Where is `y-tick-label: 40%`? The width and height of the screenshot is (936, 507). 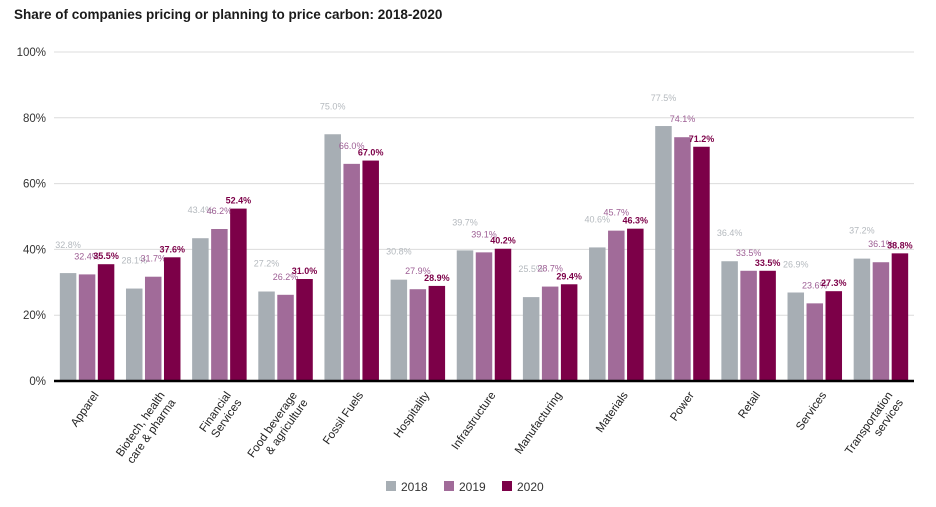
y-tick-label: 40% is located at coordinates (34, 250).